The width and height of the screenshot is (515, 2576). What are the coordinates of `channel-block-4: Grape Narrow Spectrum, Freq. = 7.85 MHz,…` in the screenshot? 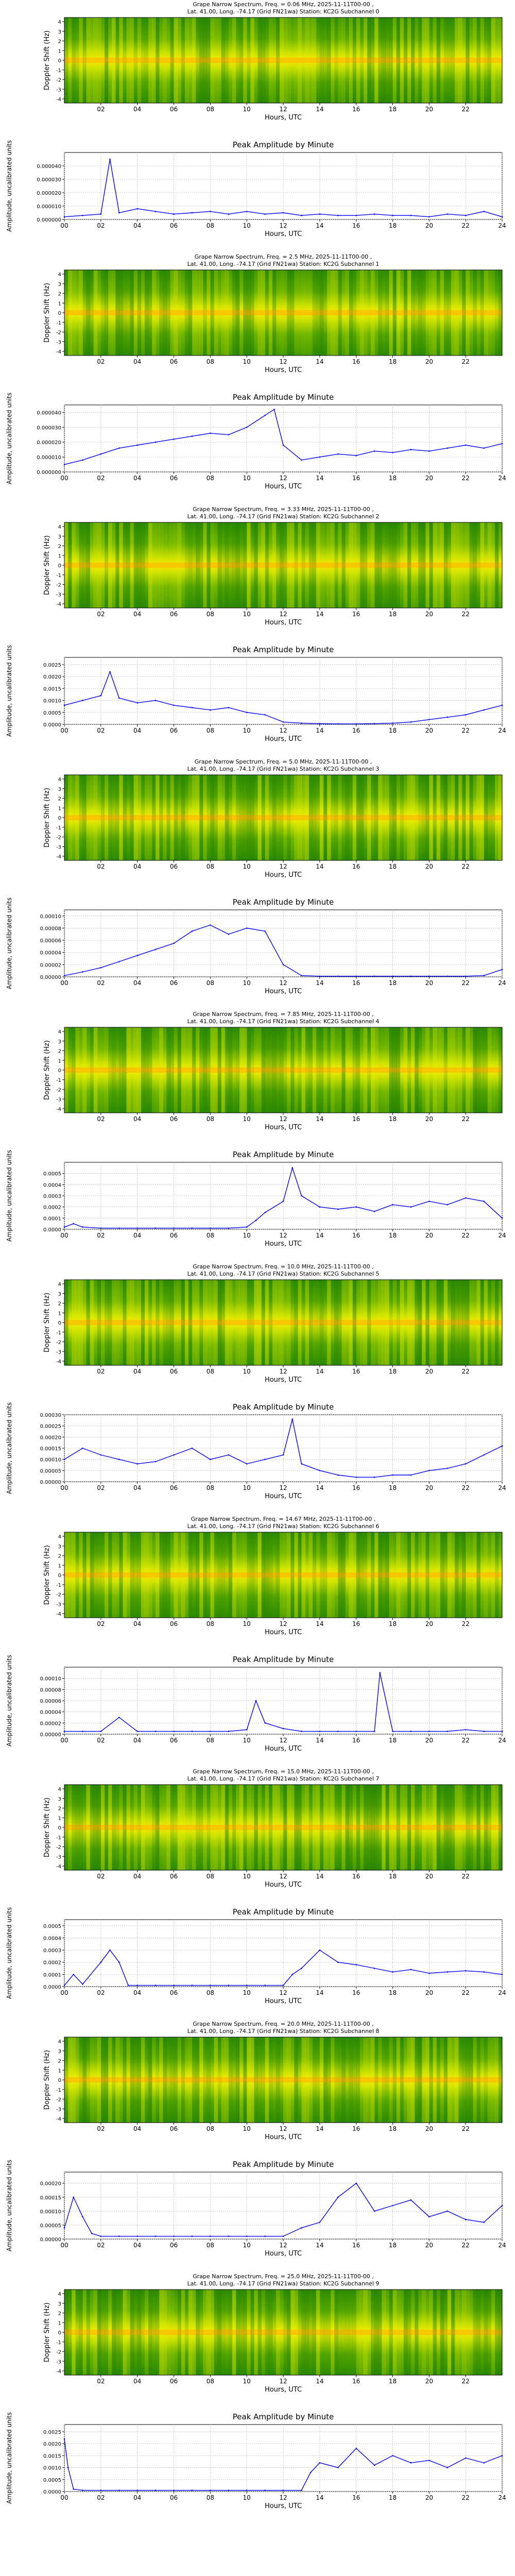 It's located at (256, 1129).